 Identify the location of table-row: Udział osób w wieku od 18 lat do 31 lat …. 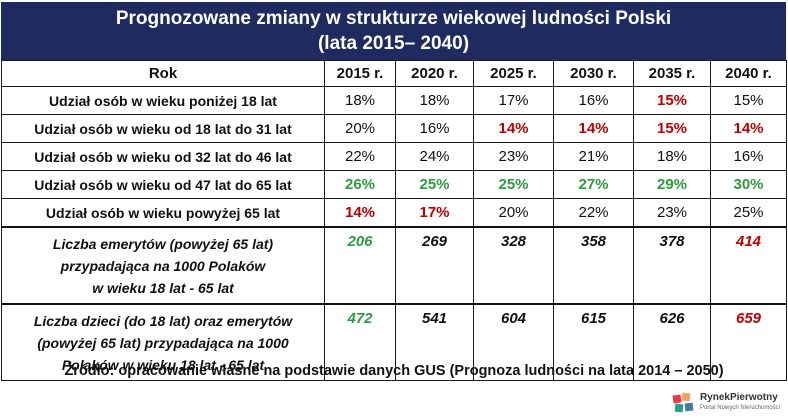
(394, 128).